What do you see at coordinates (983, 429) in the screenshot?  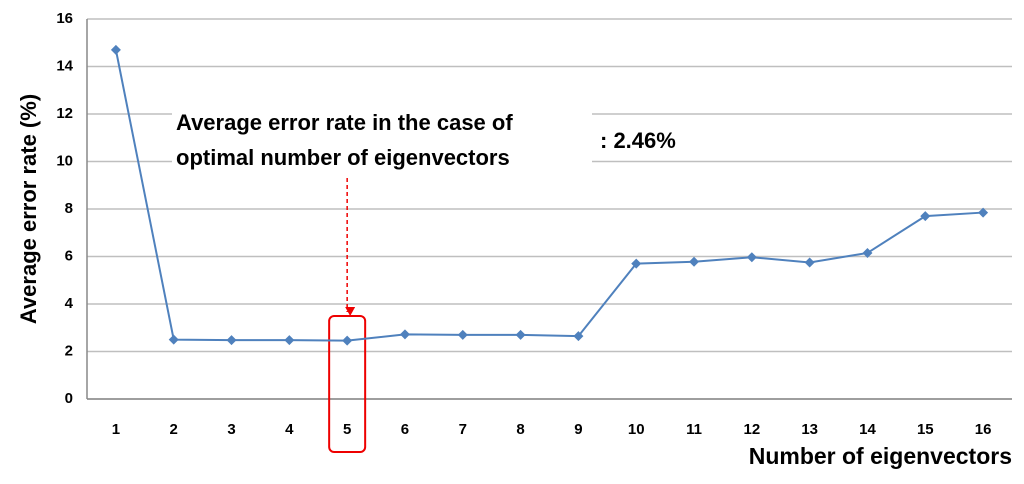 I see `x-tick-label: 16` at bounding box center [983, 429].